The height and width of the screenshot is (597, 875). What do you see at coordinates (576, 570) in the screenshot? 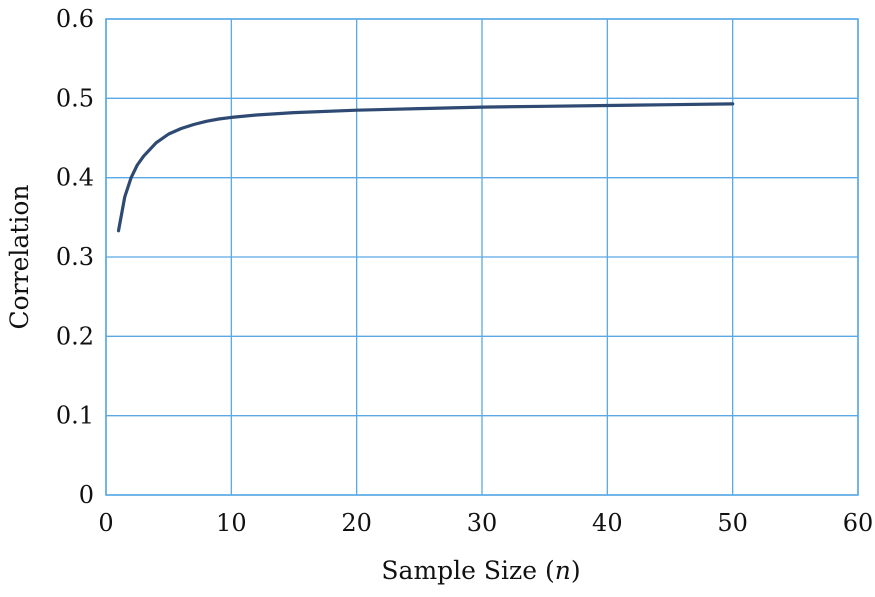
I see `x-axis-title-paren-close: )` at bounding box center [576, 570].